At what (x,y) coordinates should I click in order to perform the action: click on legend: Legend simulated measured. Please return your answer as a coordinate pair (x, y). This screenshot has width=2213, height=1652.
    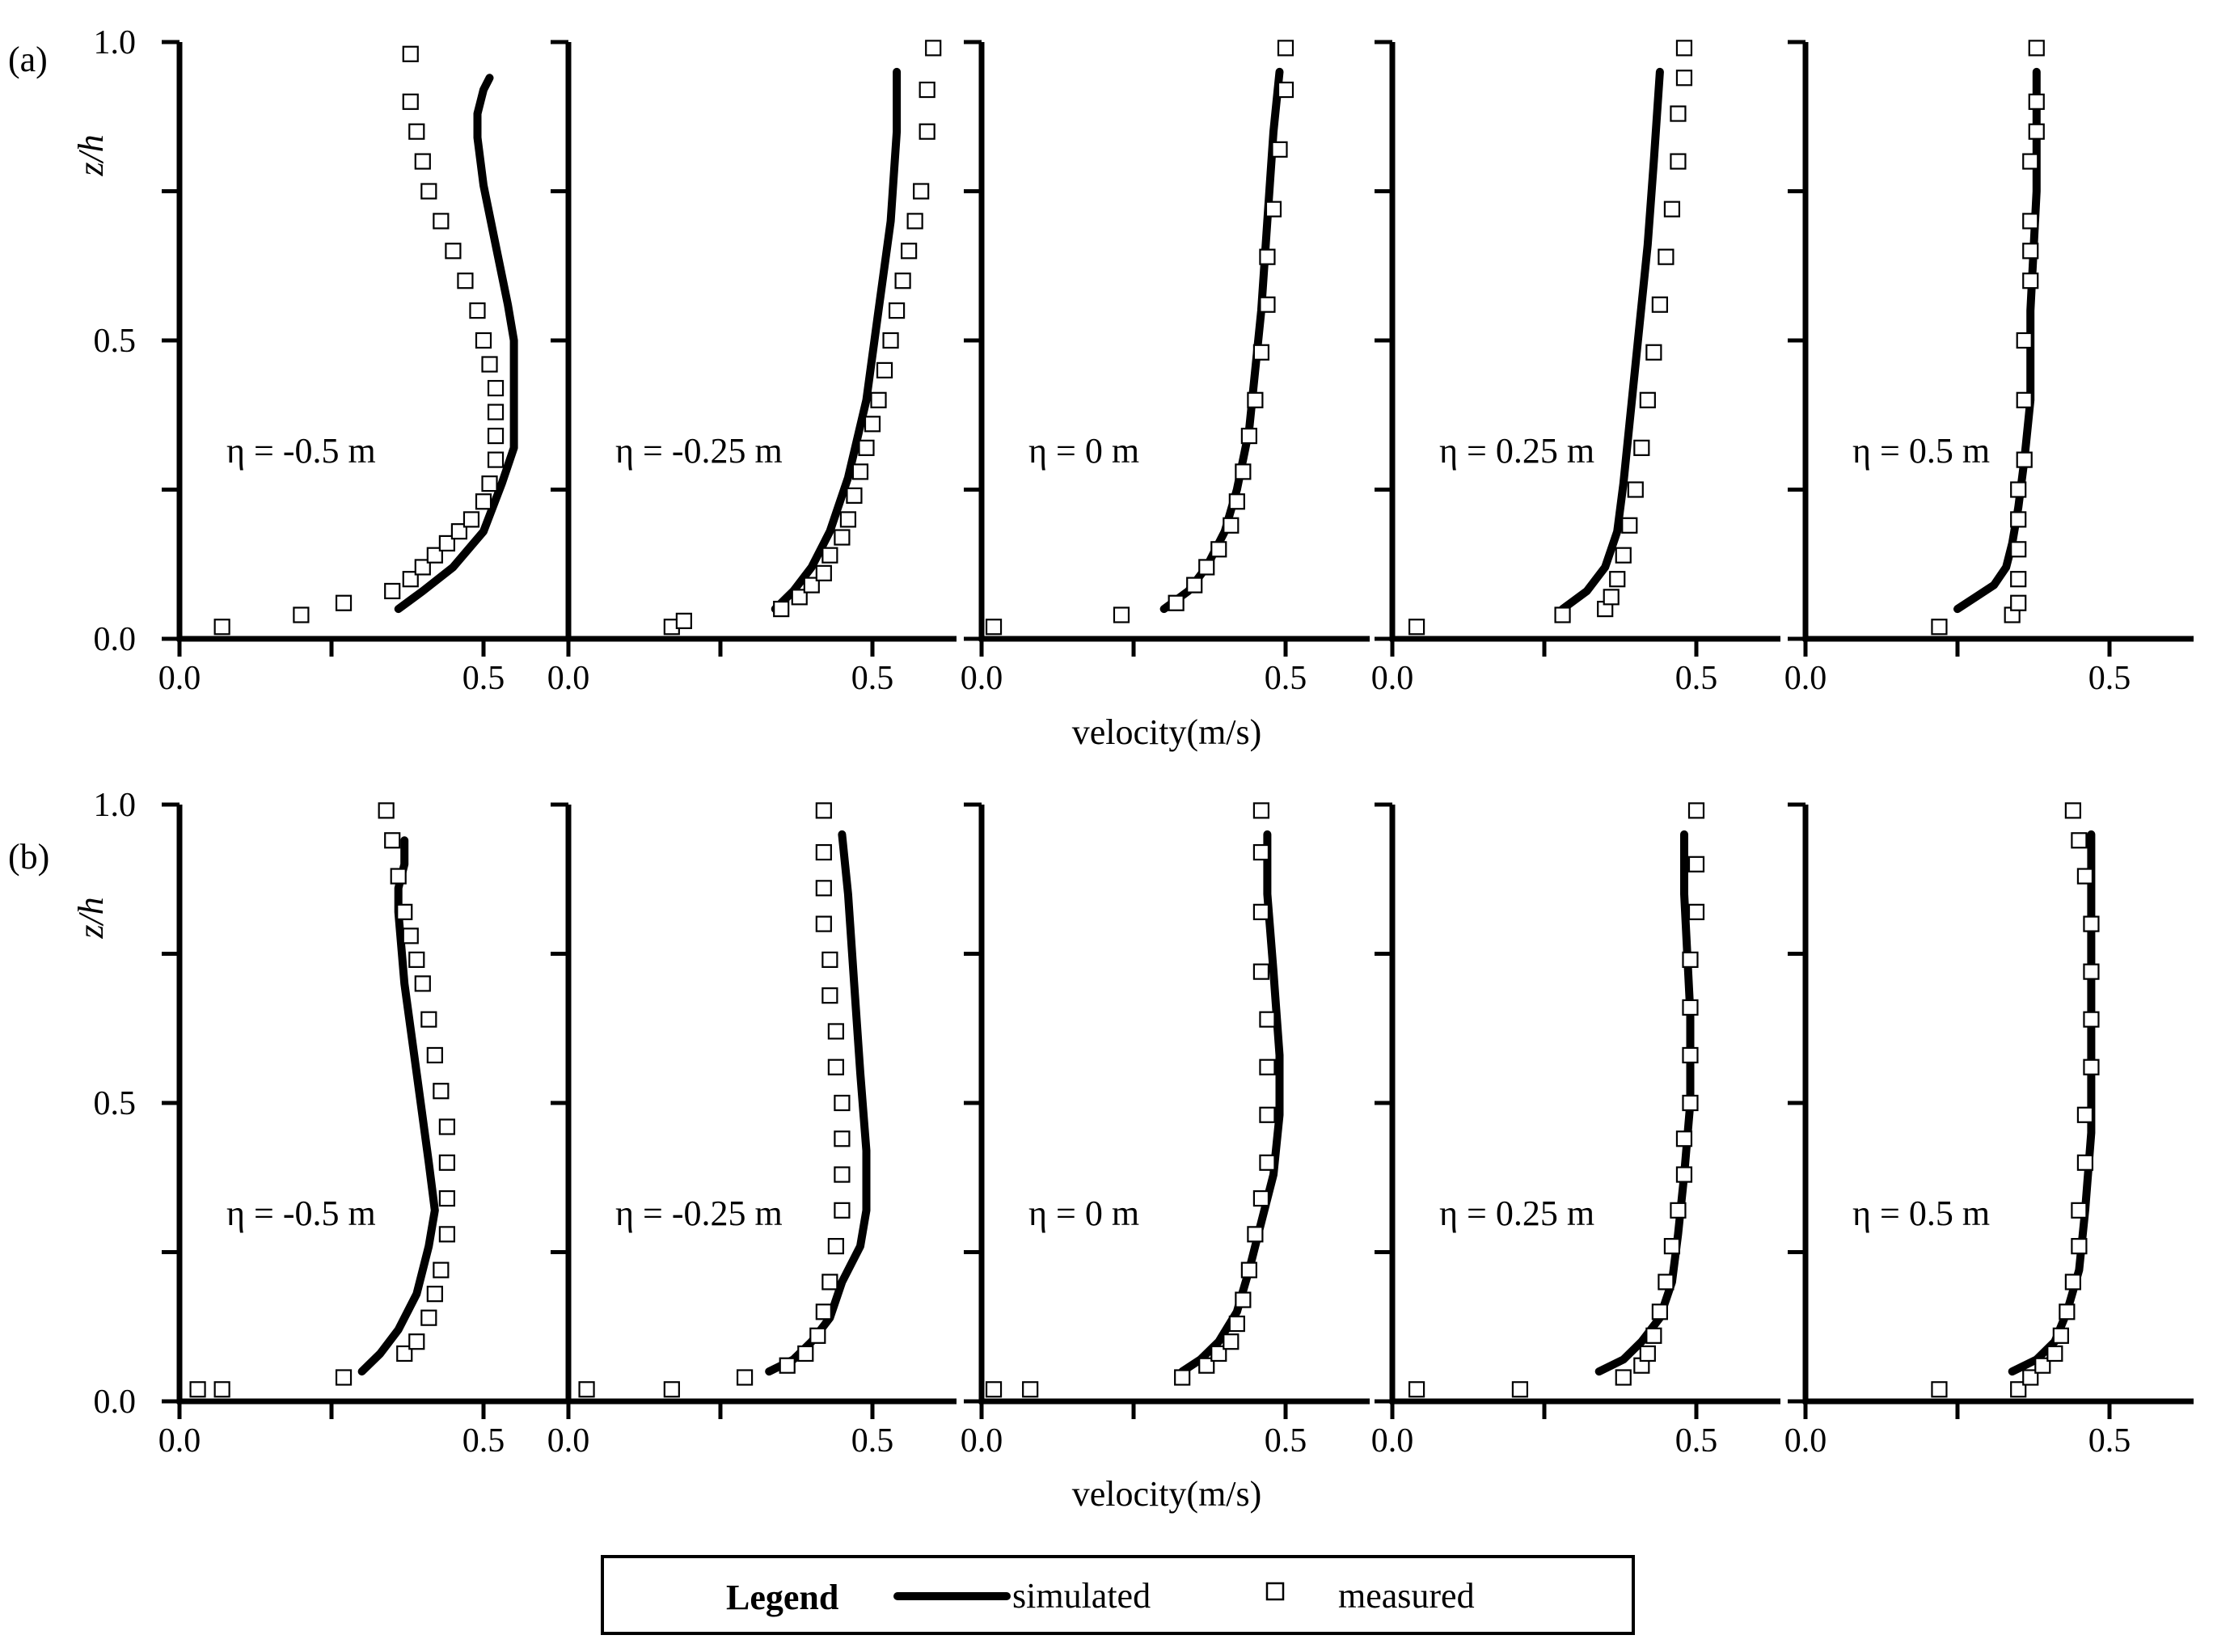
    Looking at the image, I should click on (1118, 1595).